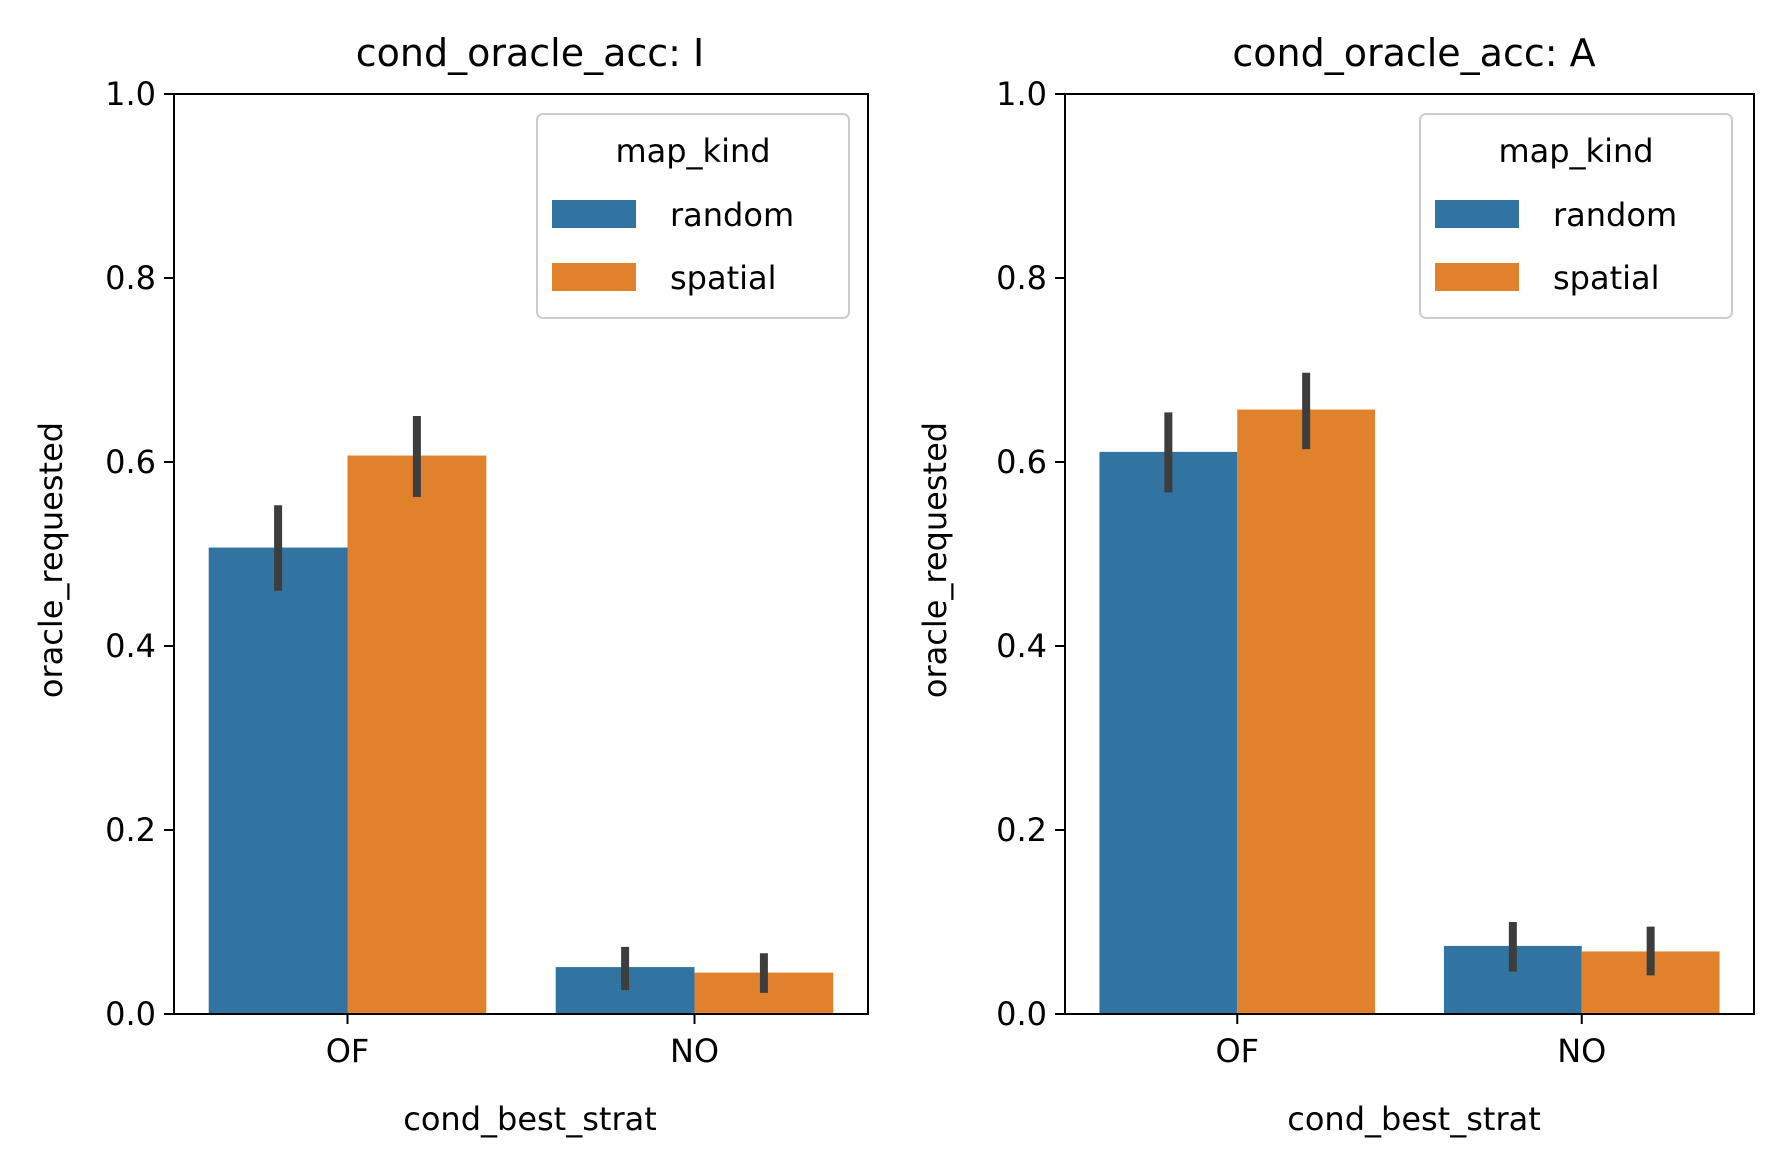  I want to click on chart-title: cond_oracle_acc: A, so click(1413, 53).